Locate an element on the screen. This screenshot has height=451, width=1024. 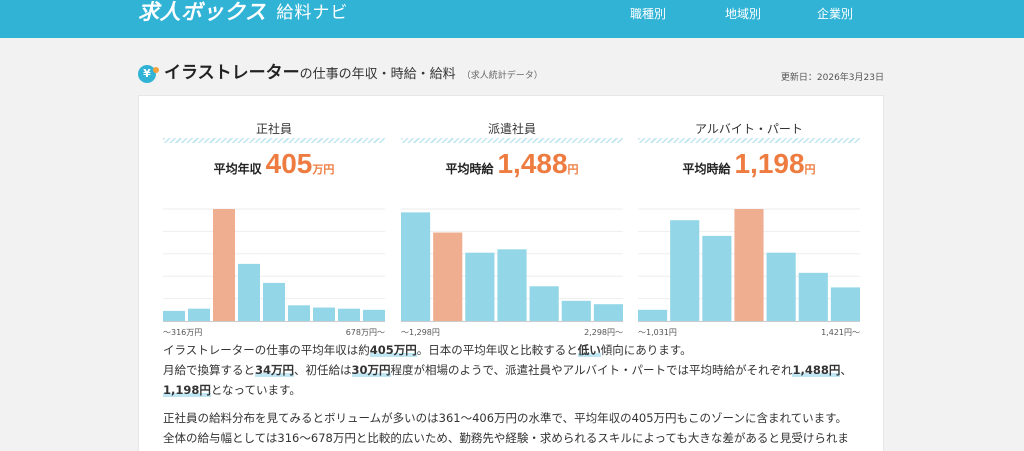
logo-sub-text: 給料ナビ is located at coordinates (312, 13).